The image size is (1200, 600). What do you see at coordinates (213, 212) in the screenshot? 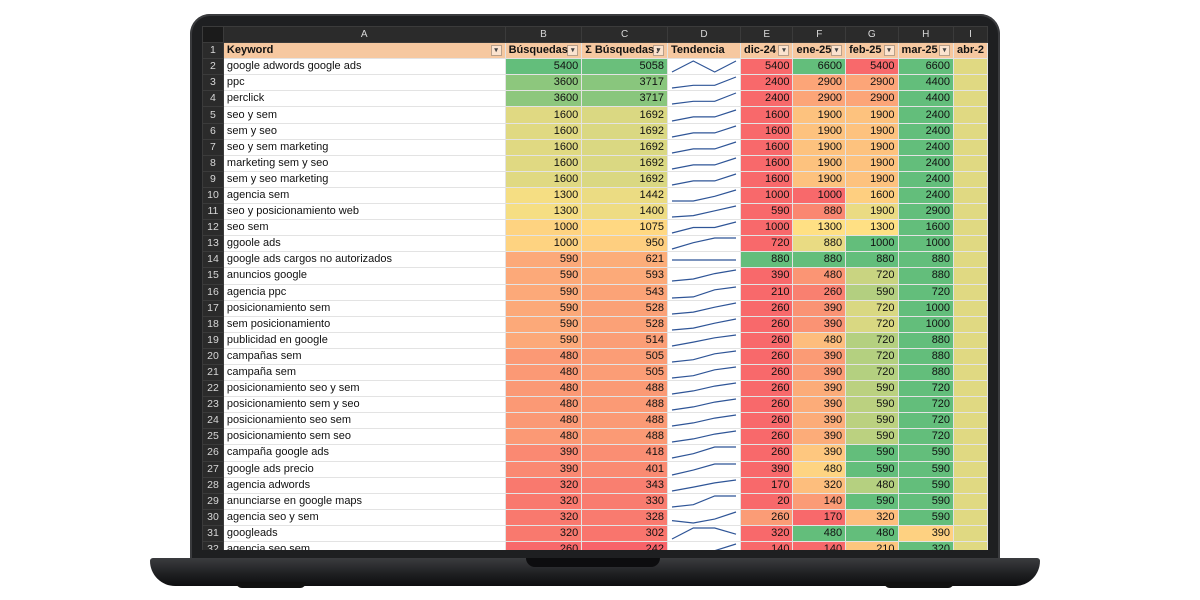
I see `row-number: 11` at bounding box center [213, 212].